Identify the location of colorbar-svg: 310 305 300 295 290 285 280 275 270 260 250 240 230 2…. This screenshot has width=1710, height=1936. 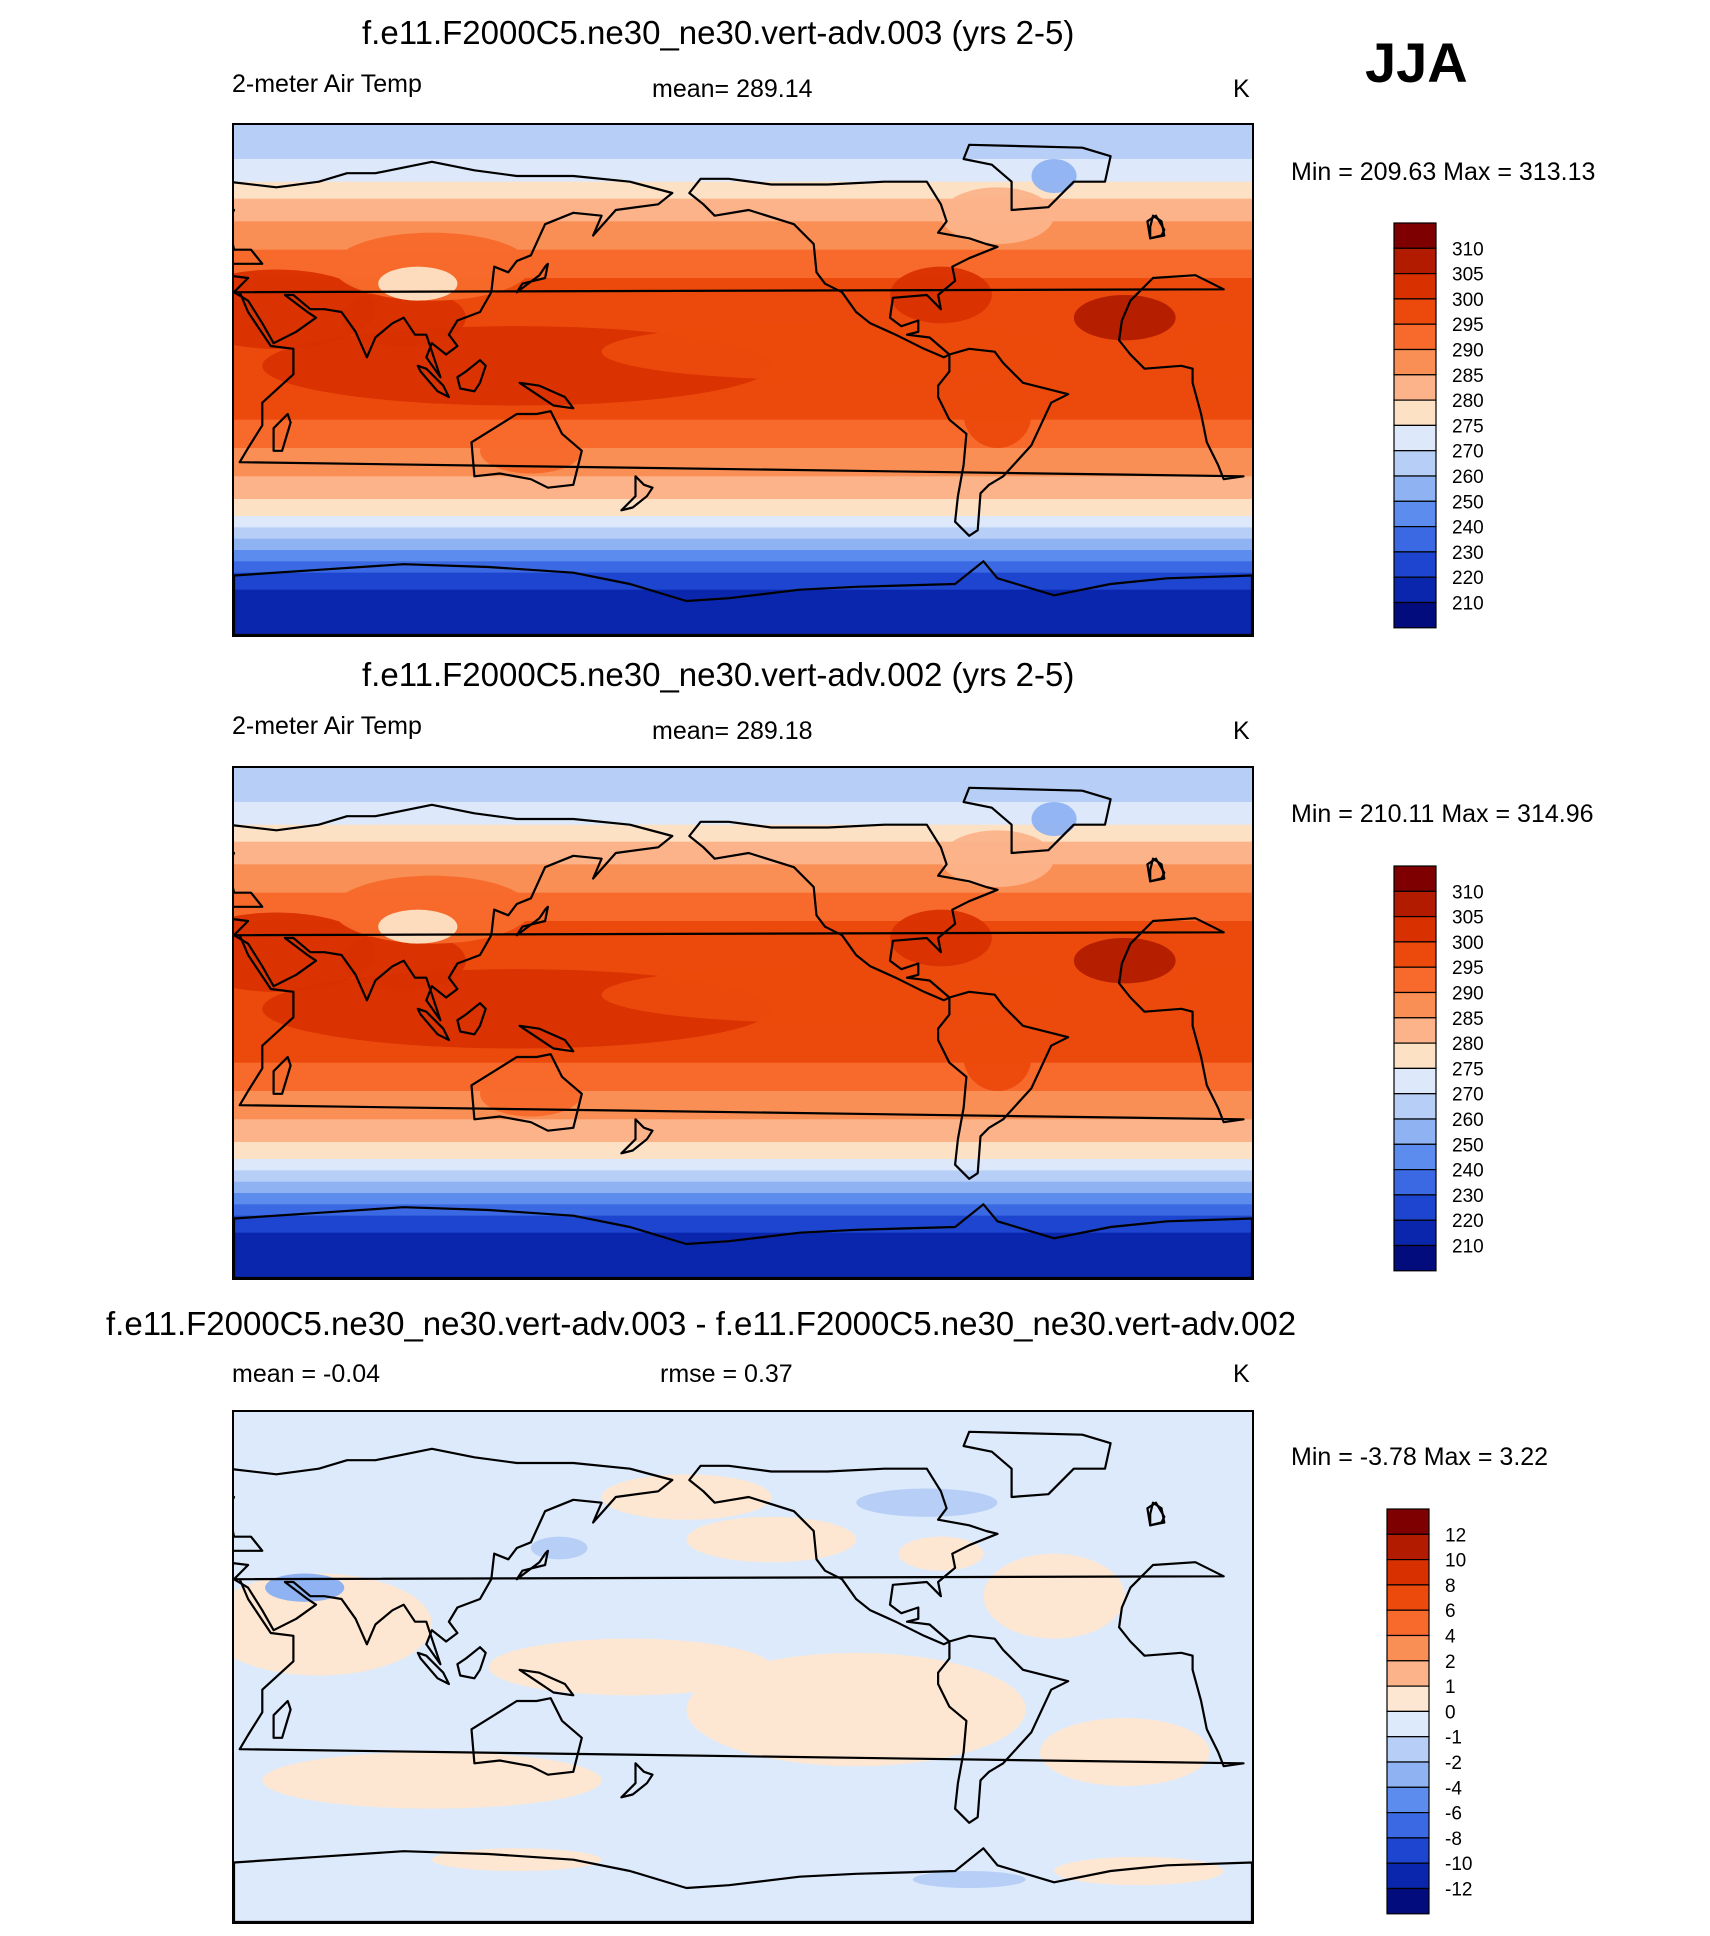
(1438, 425).